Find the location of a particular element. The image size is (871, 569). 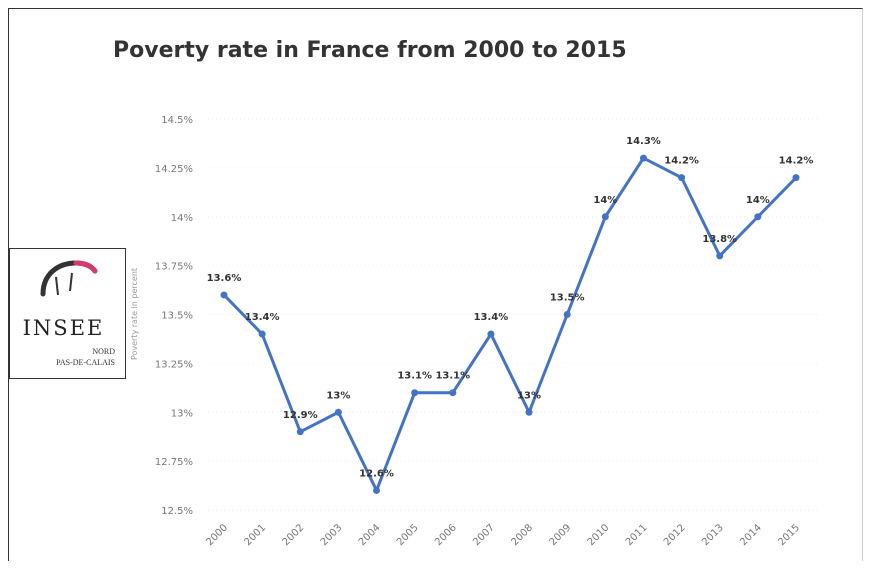

y-tick-label: 13.25% is located at coordinates (174, 364).